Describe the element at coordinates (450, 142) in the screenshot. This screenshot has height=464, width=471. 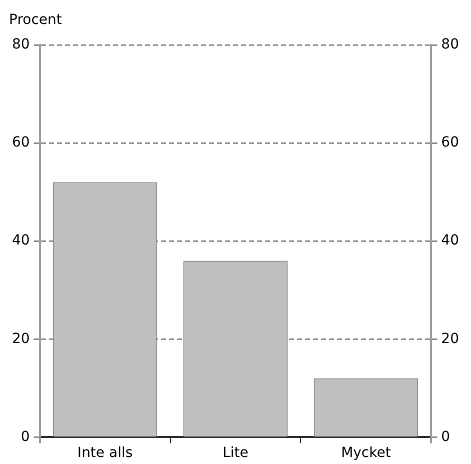
I see `y2-tick-label: 60` at that location.